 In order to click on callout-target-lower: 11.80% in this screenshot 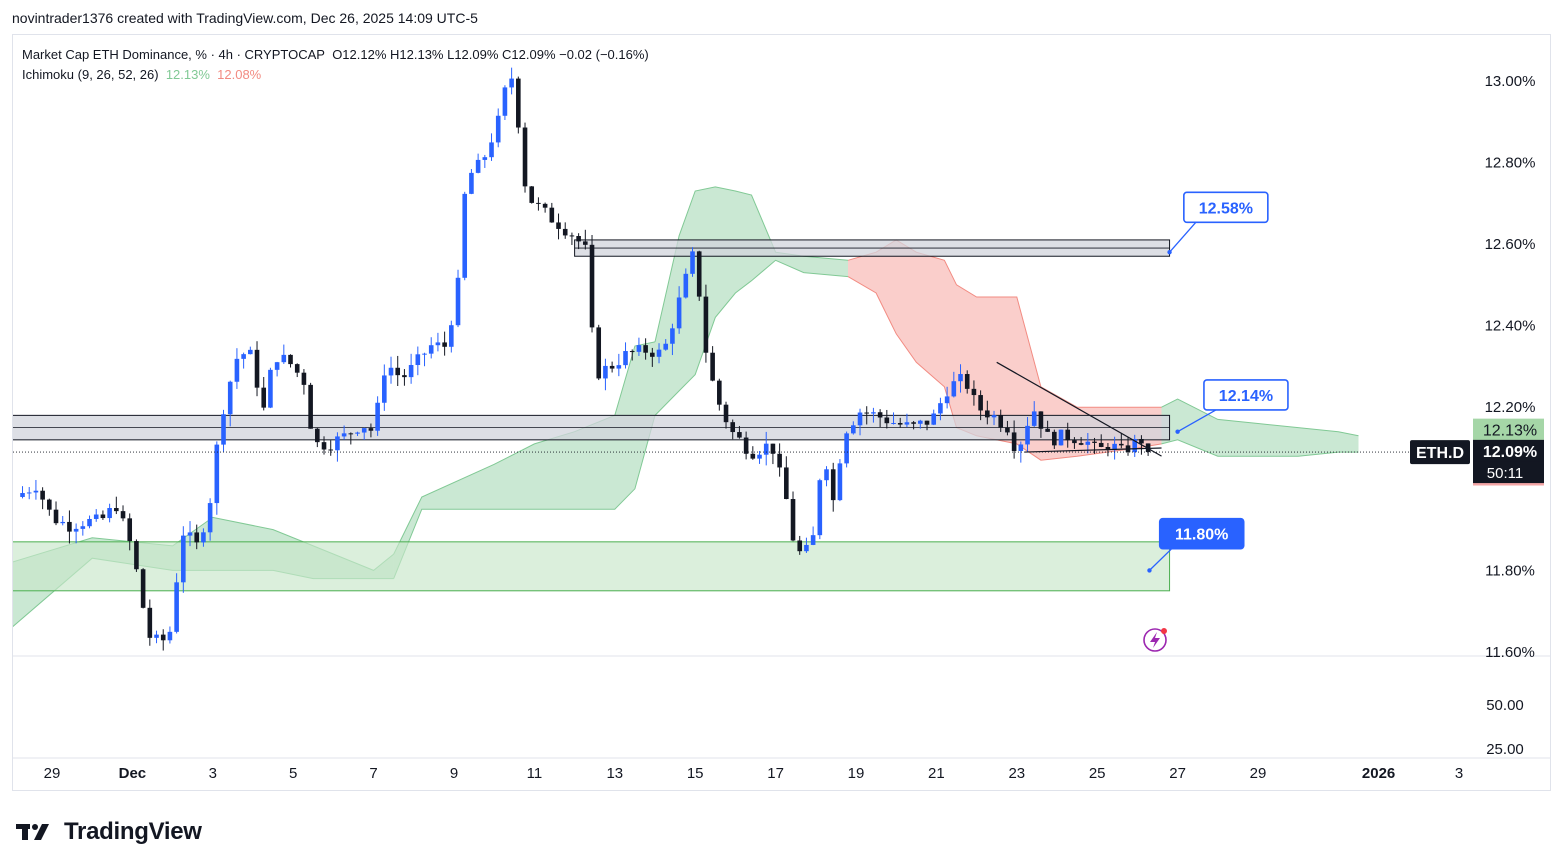, I will do `click(1196, 545)`.